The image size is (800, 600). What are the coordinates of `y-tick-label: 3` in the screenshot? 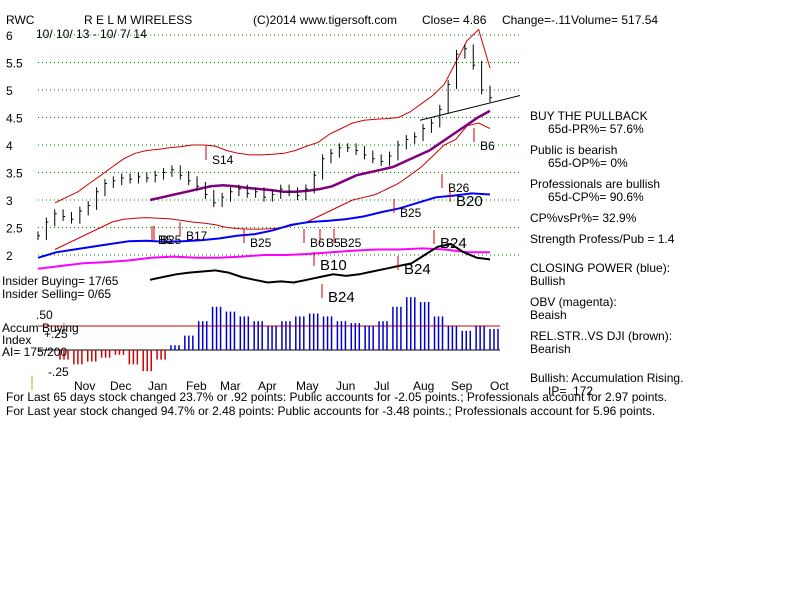 It's located at (9, 201).